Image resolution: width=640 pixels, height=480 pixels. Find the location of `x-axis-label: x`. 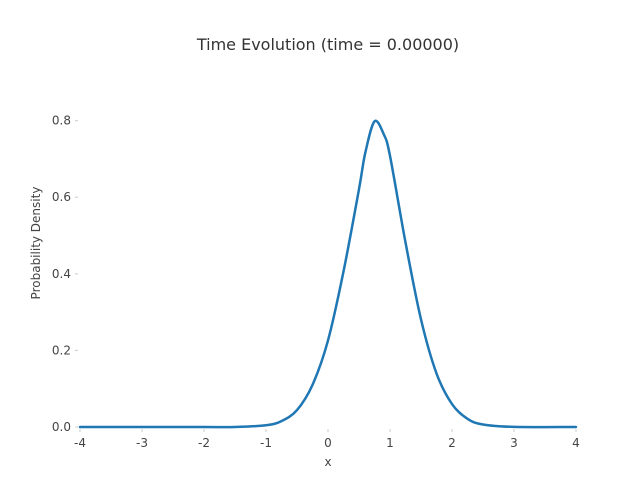

x-axis-label: x is located at coordinates (327, 462).